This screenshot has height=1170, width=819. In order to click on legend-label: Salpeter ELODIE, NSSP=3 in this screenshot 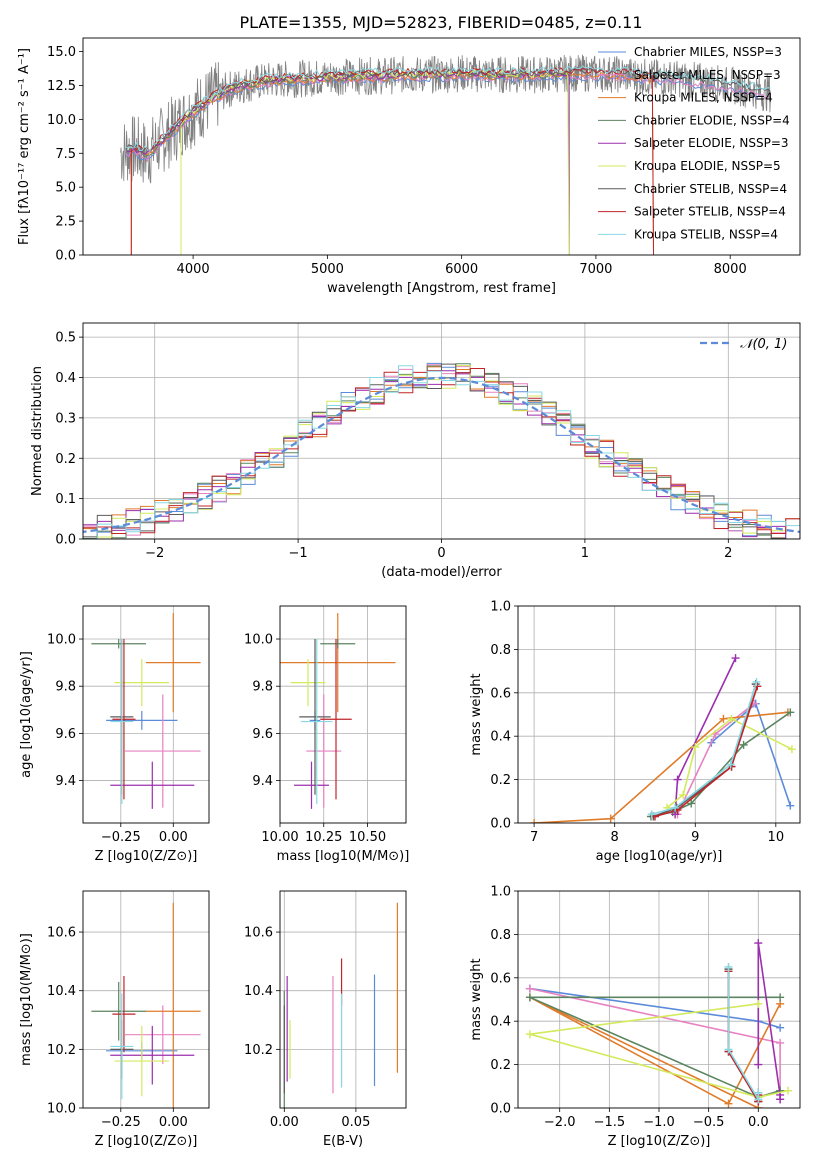, I will do `click(711, 143)`.